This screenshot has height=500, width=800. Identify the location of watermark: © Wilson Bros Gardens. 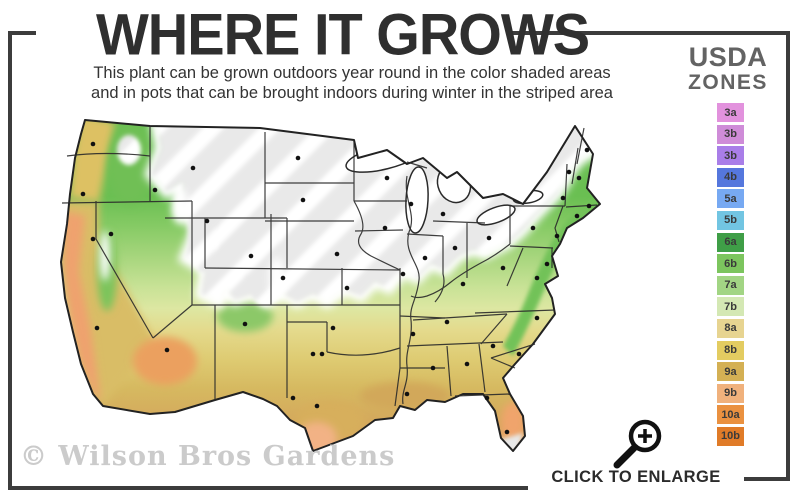
(208, 456).